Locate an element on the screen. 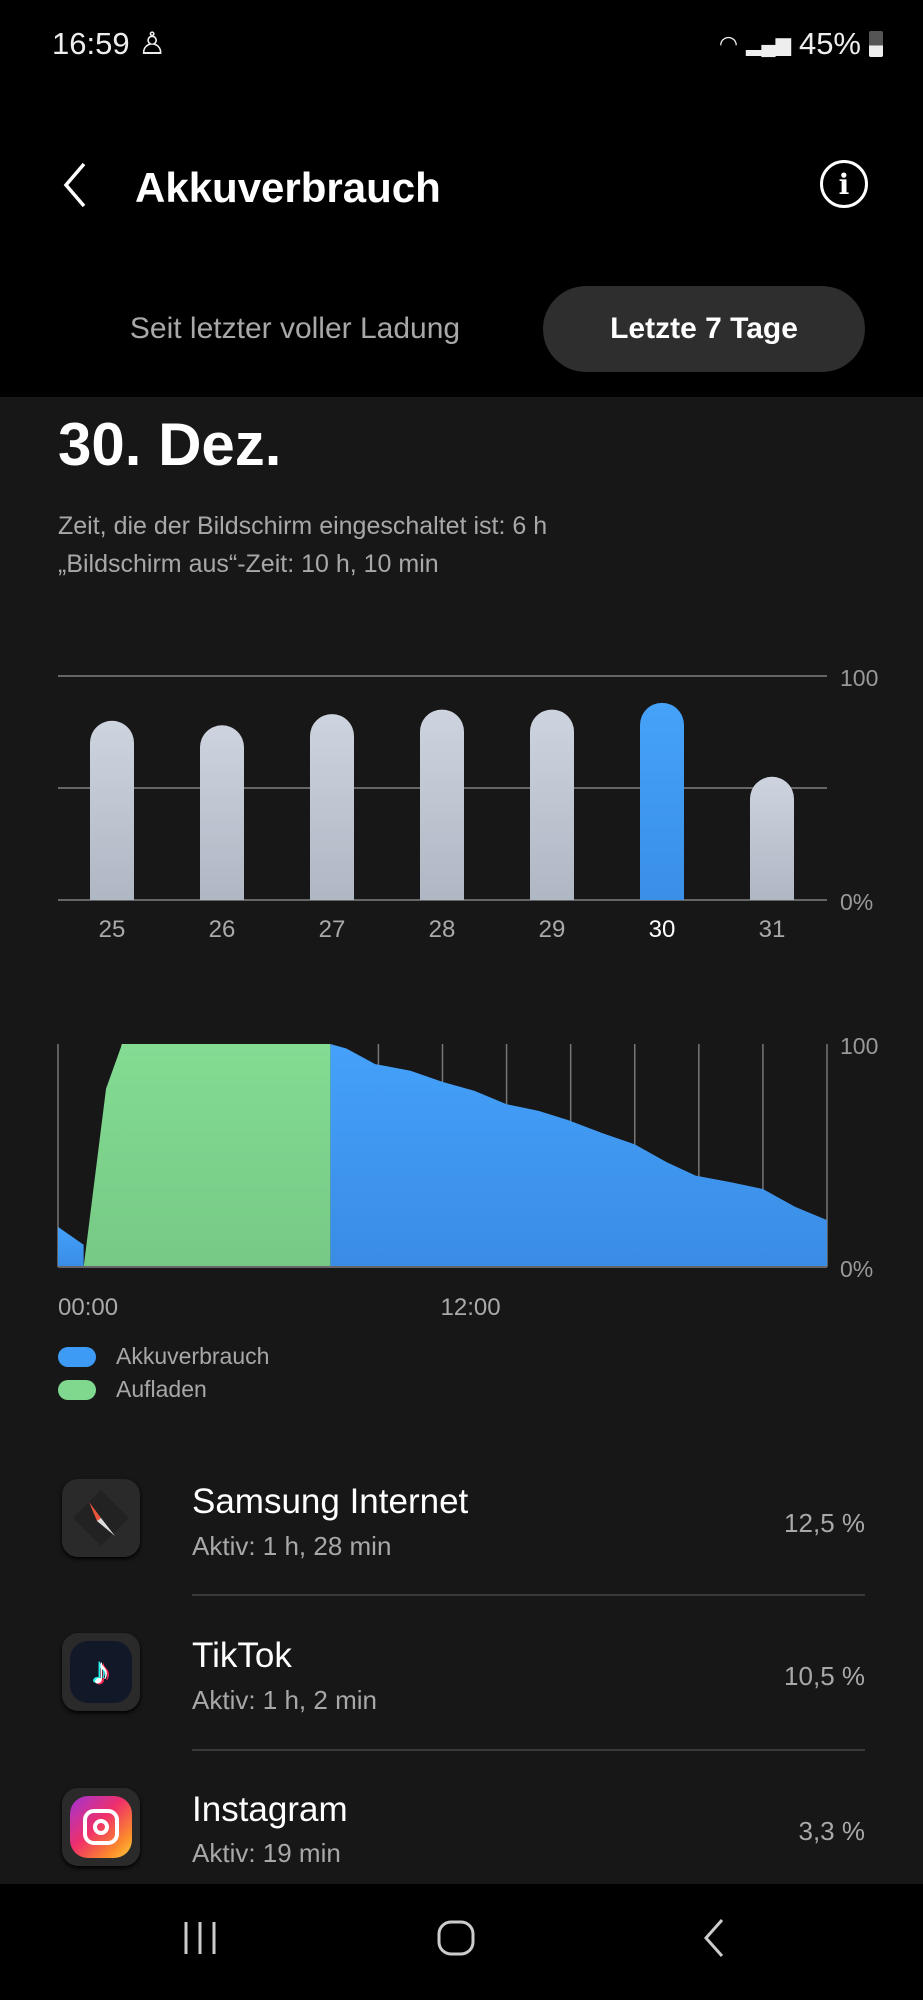 The image size is (923, 2000). legend-item-charging: Aufladen is located at coordinates (132, 1389).